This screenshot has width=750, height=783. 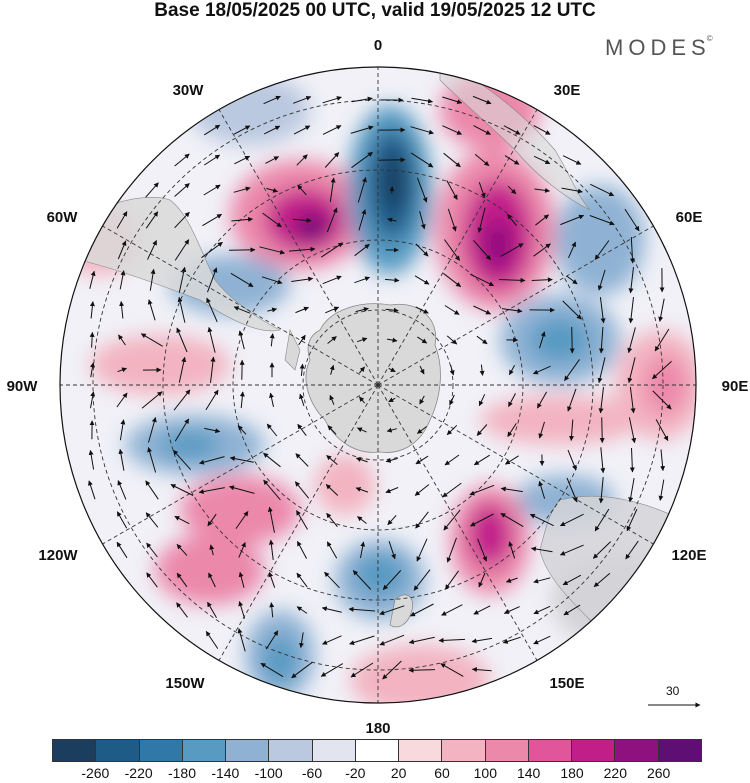 What do you see at coordinates (138, 773) in the screenshot?
I see `colorbar-tick-label: -220` at bounding box center [138, 773].